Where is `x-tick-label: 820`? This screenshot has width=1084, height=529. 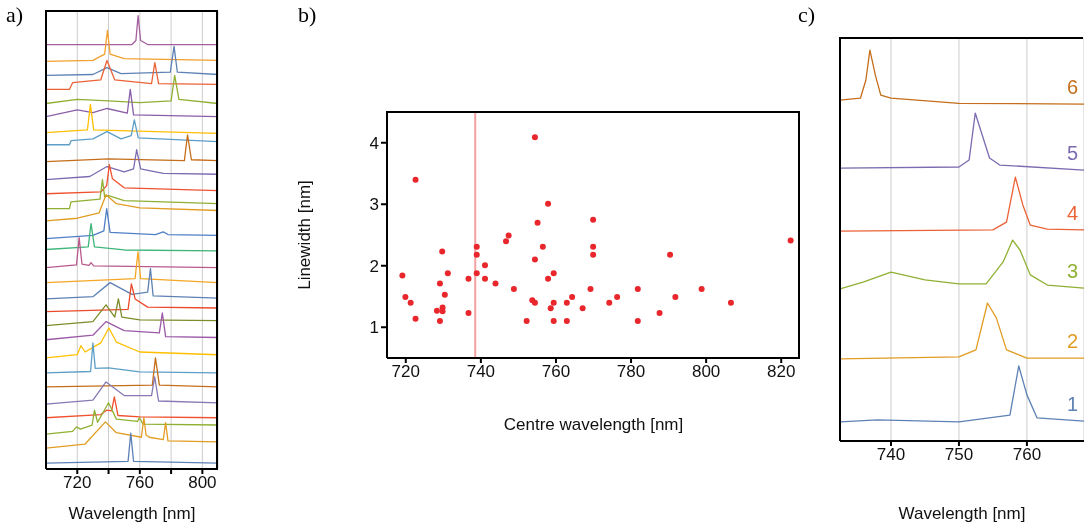
x-tick-label: 820 is located at coordinates (781, 372).